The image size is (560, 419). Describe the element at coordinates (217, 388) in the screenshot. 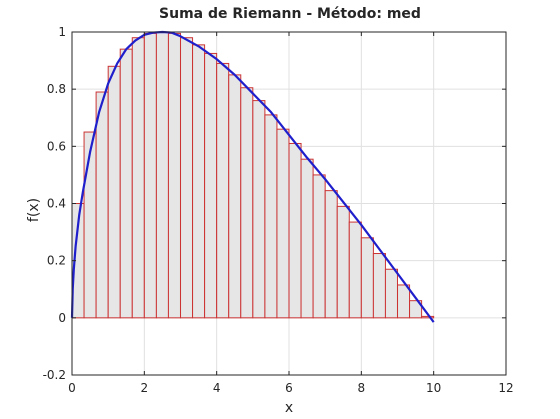

I see `x-tick-label: 4` at that location.